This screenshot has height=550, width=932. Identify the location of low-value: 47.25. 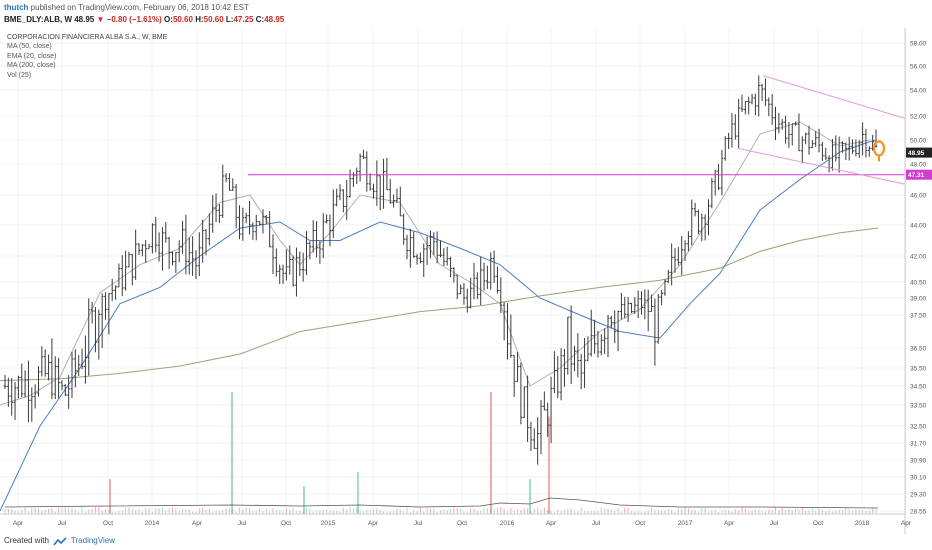
(243, 19).